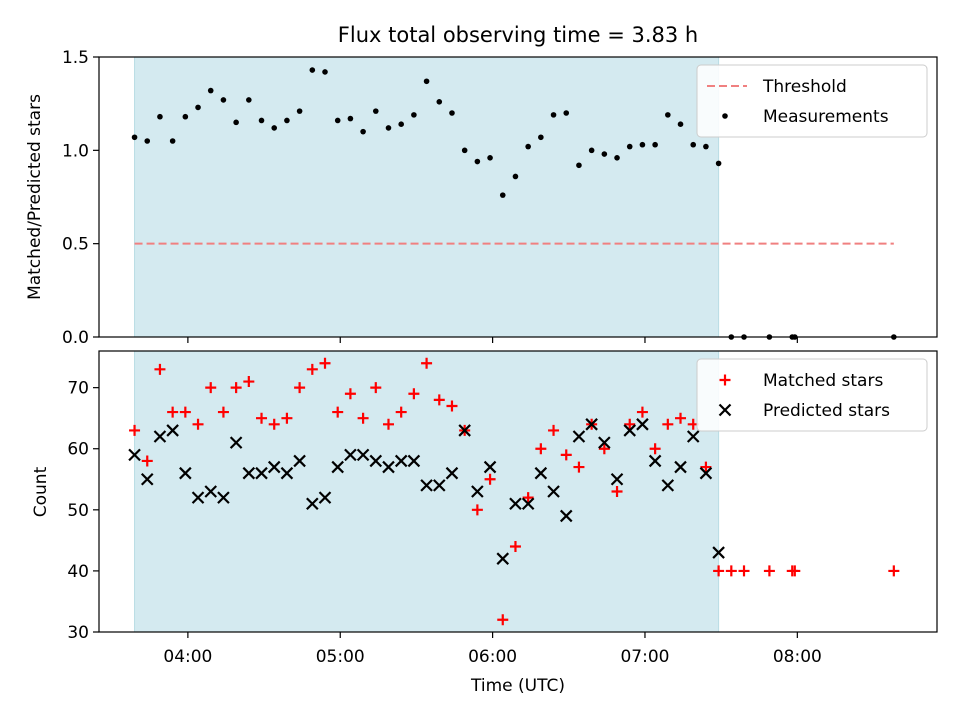 This screenshot has height=720, width=960. Describe the element at coordinates (797, 657) in the screenshot. I see `x-tick-label: 08:00` at that location.